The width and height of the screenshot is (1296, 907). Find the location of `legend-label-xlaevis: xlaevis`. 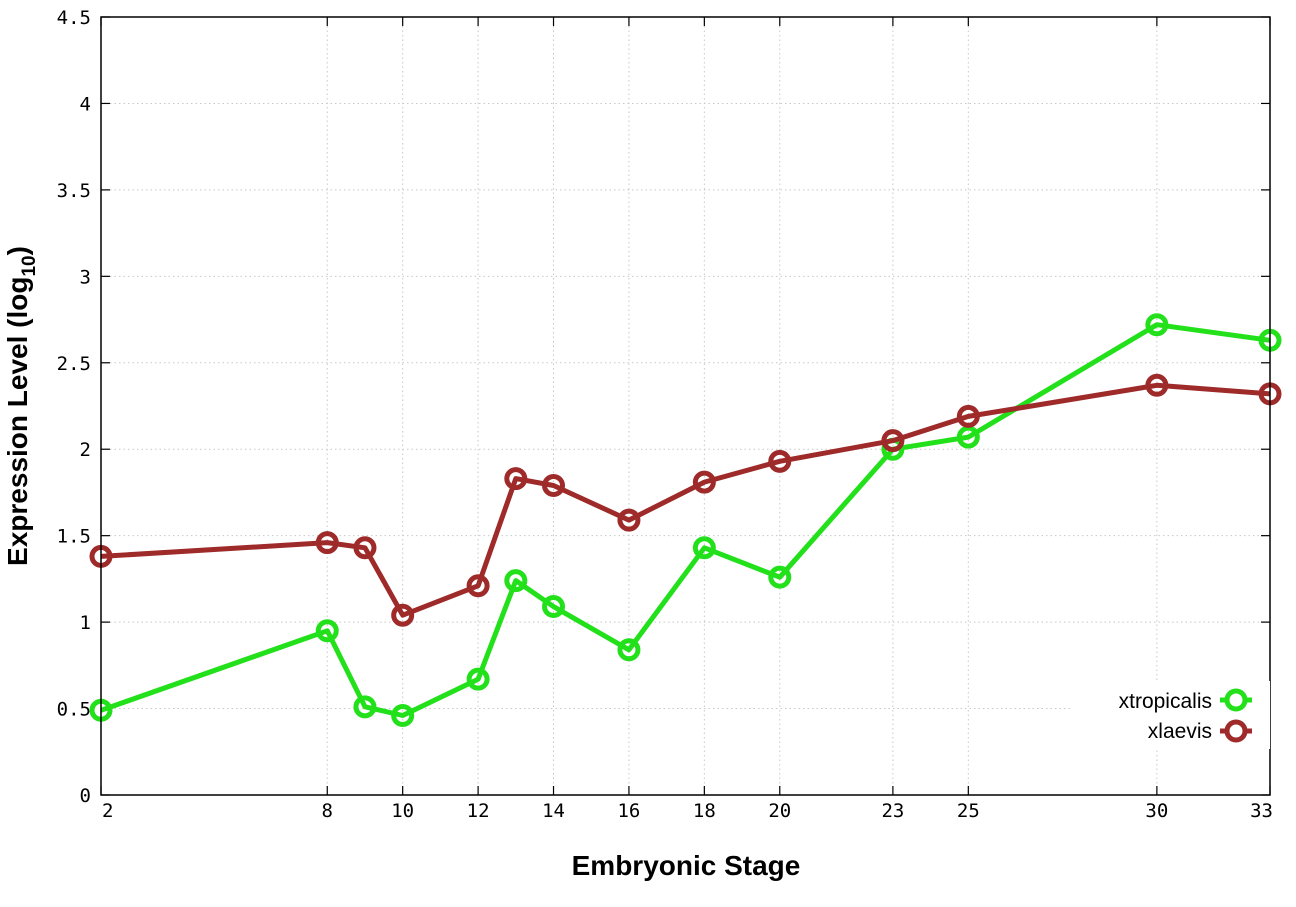

legend-label-xlaevis: xlaevis is located at coordinates (1180, 731).